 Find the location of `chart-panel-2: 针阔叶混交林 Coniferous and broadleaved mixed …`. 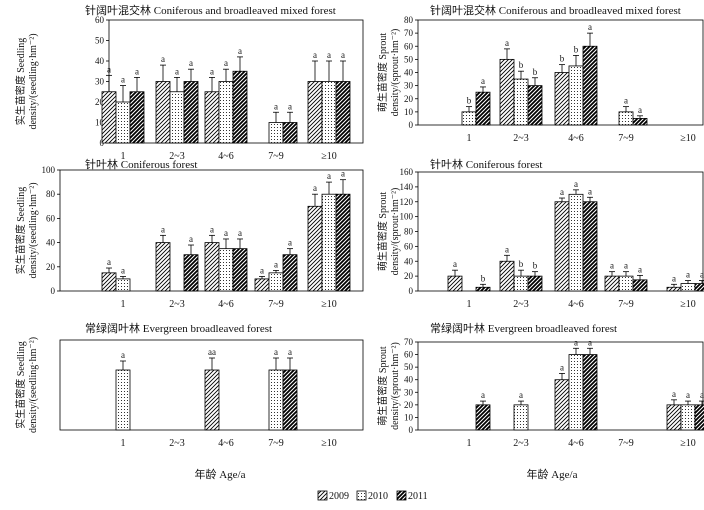

chart-panel-2: 针阔叶混交林 Coniferous and broadleaved mixed … is located at coordinates (540, 73).